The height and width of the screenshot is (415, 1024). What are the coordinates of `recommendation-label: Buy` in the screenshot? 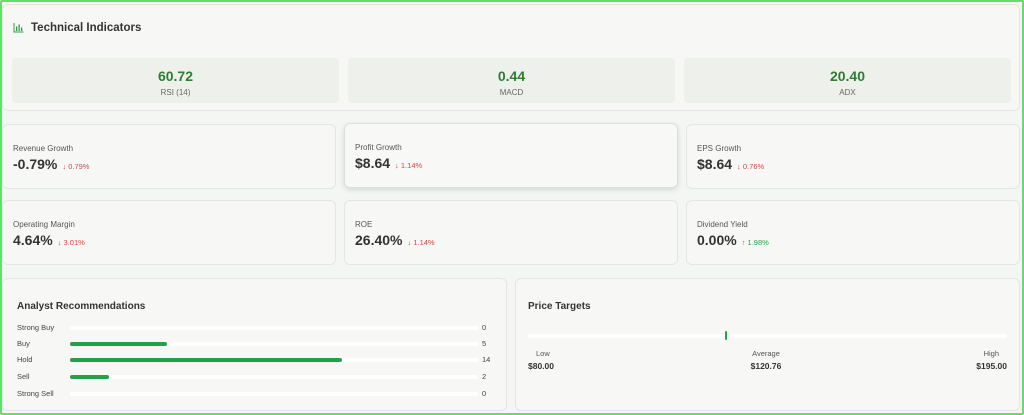 It's located at (23, 343).